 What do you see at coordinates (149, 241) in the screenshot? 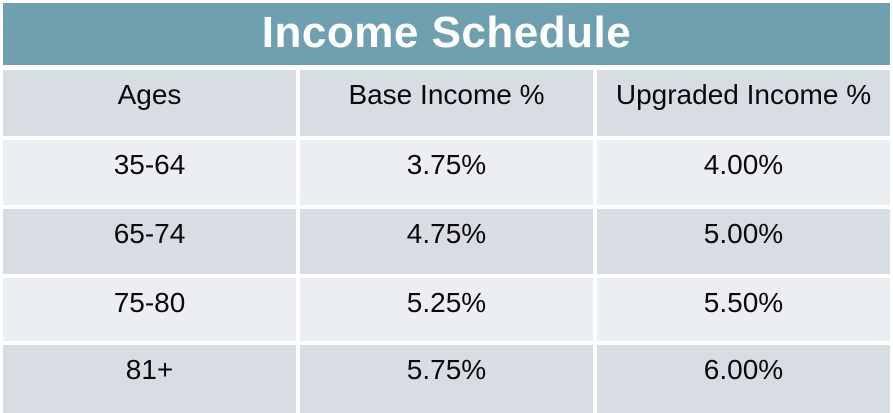
I see `table-cell-ages-row2: 65-74` at bounding box center [149, 241].